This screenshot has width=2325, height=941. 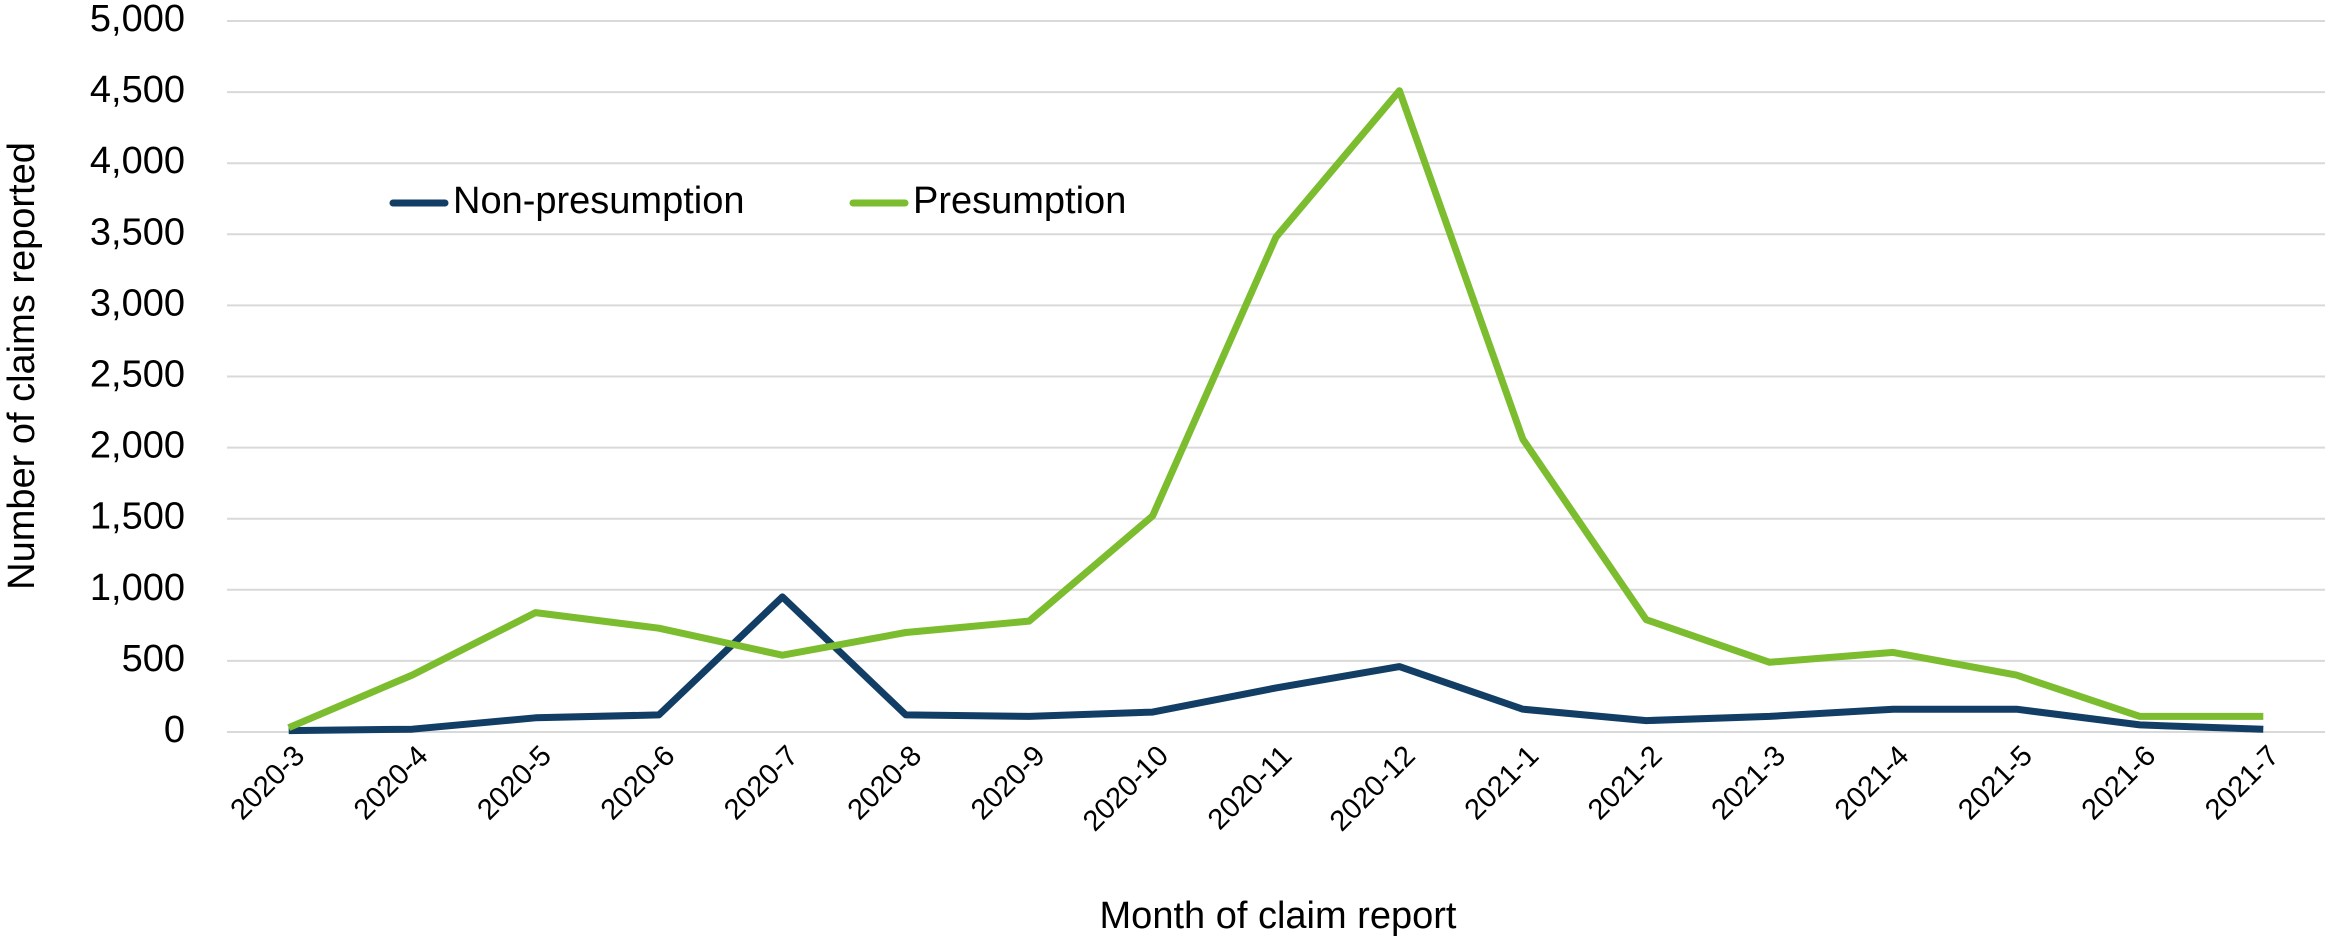 I want to click on x-tick-label: 2021-5, so click(x=1995, y=783).